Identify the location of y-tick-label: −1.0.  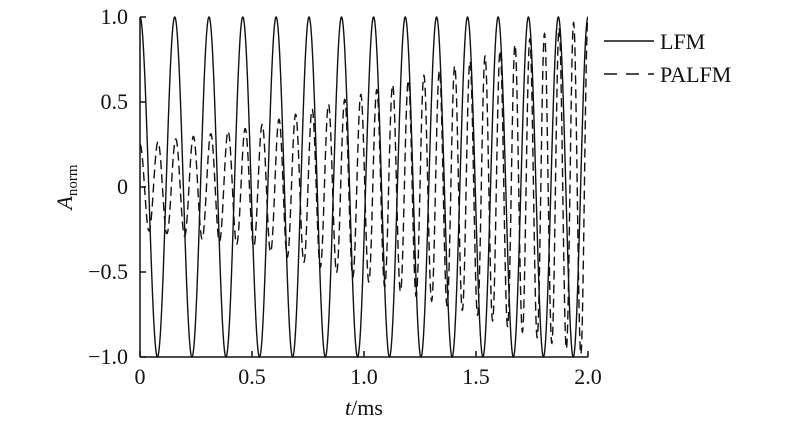
(108, 356).